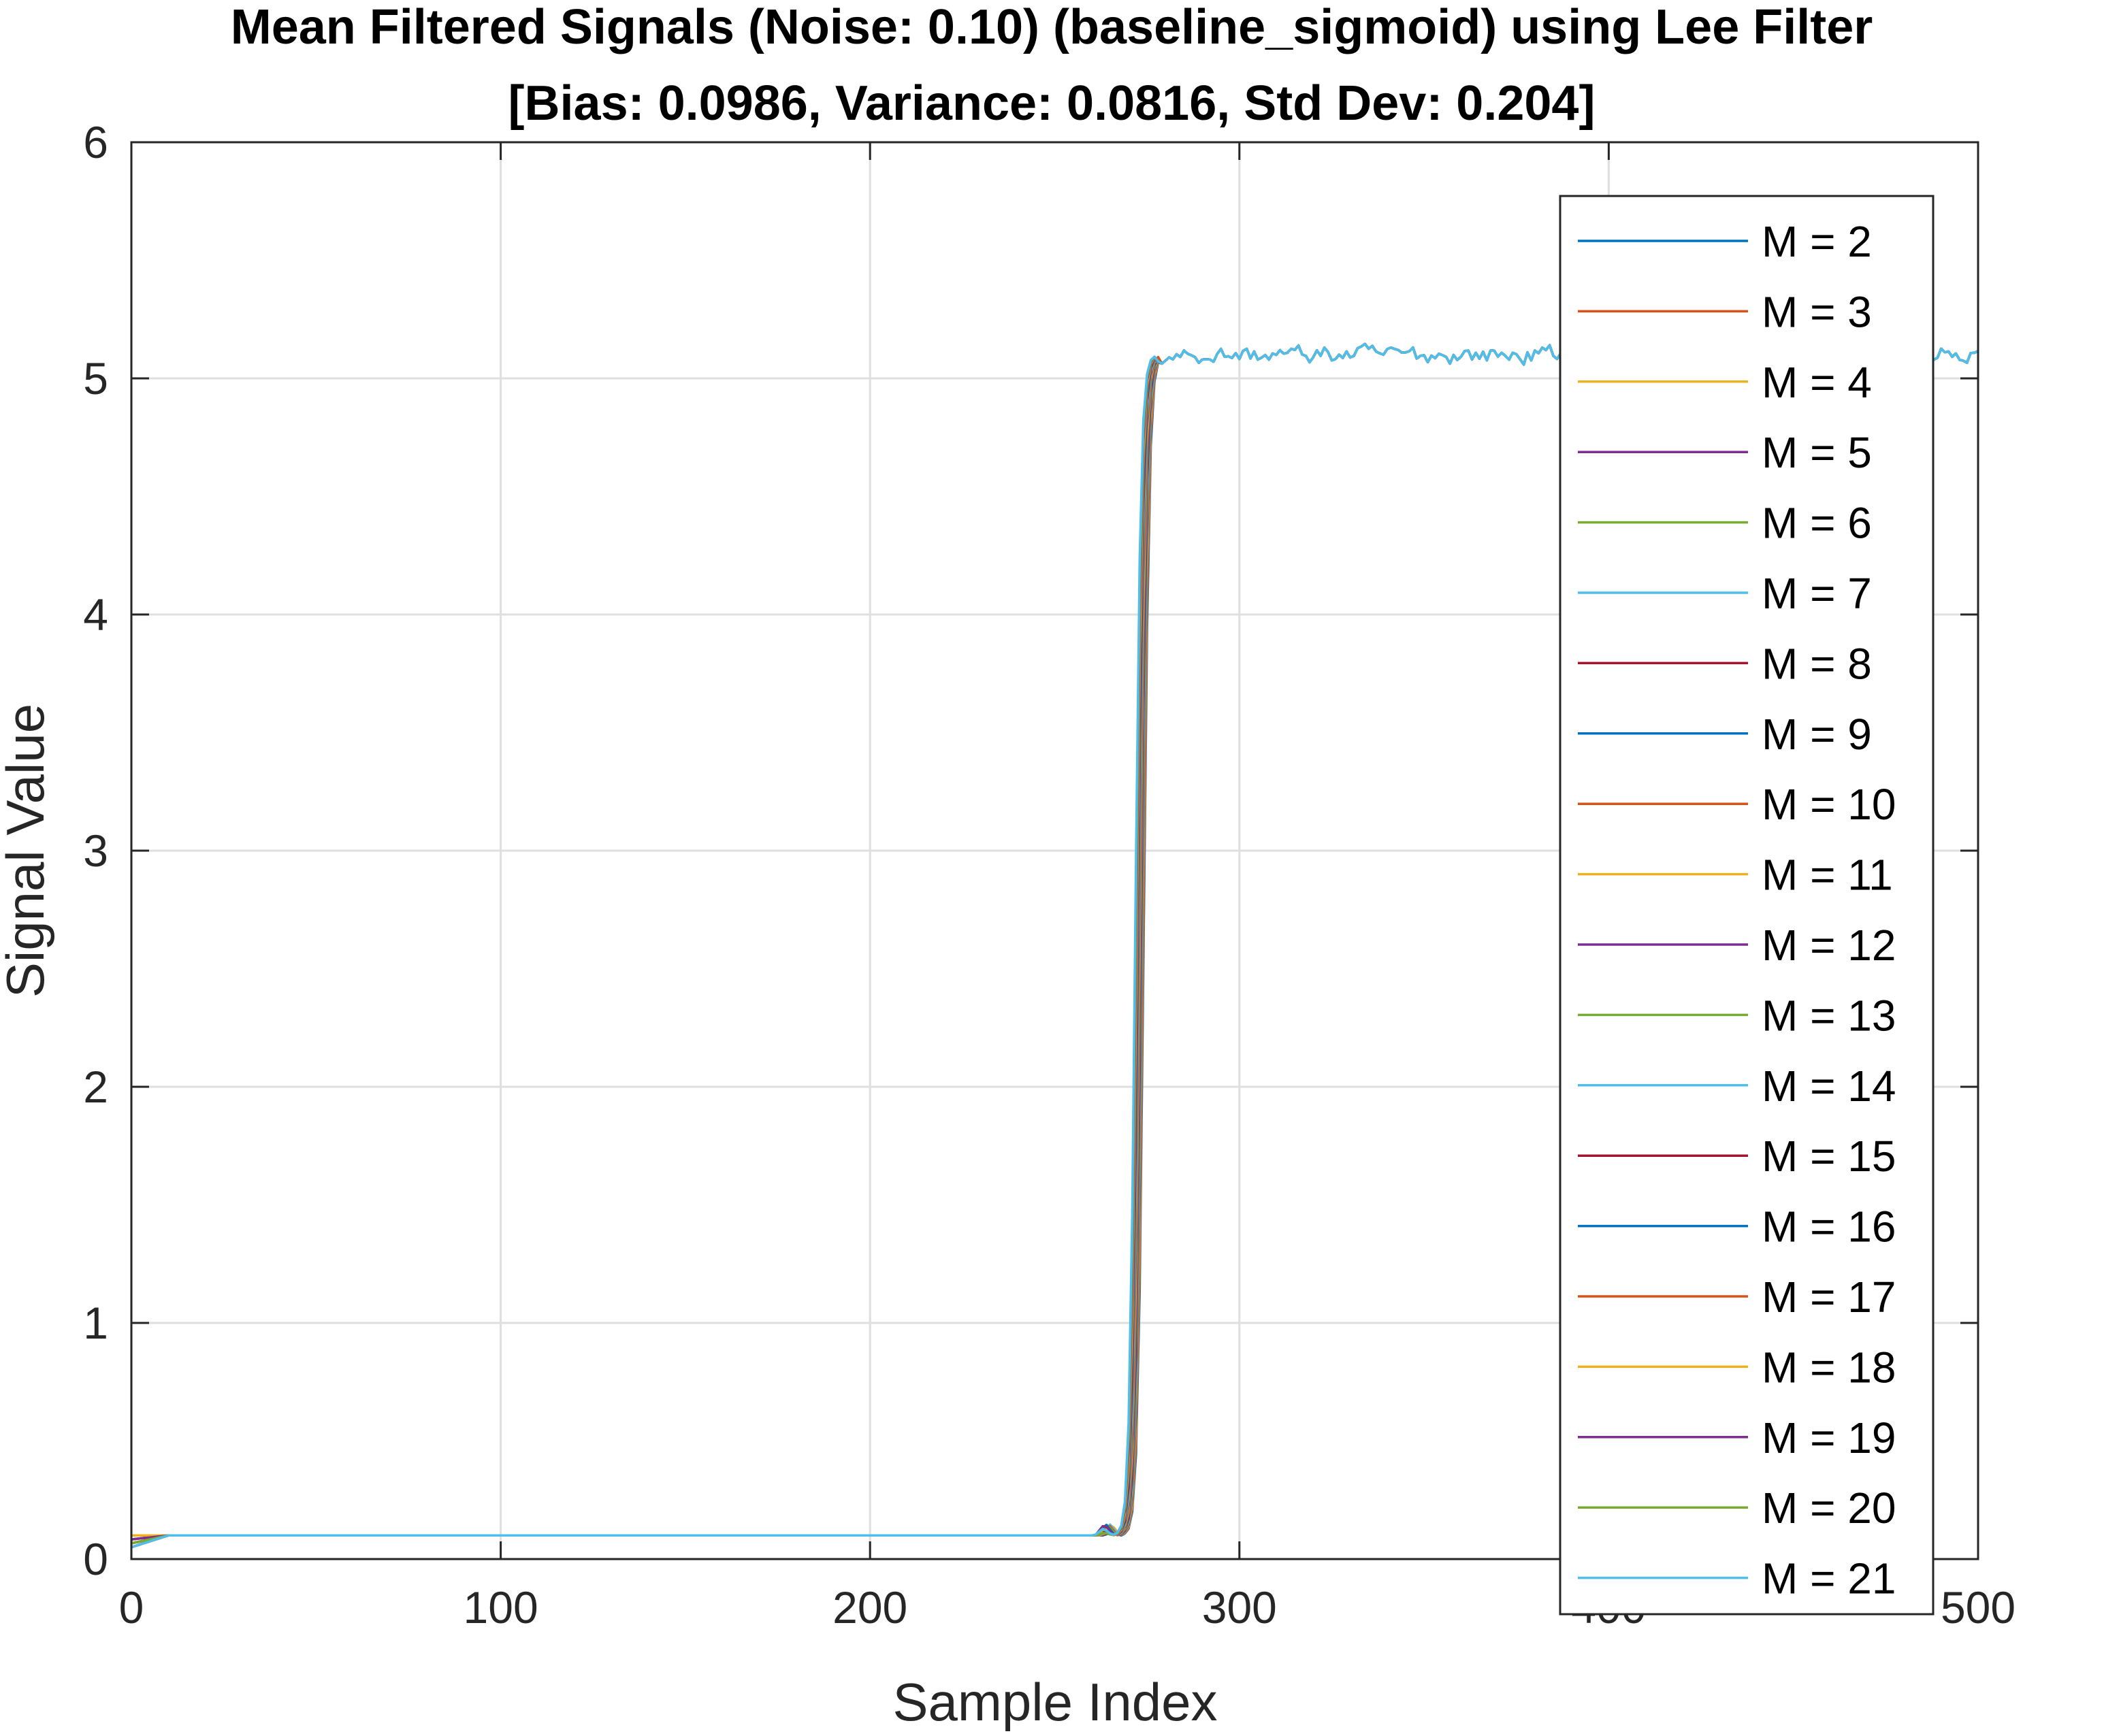  I want to click on y-tick-label: 2, so click(95, 1087).